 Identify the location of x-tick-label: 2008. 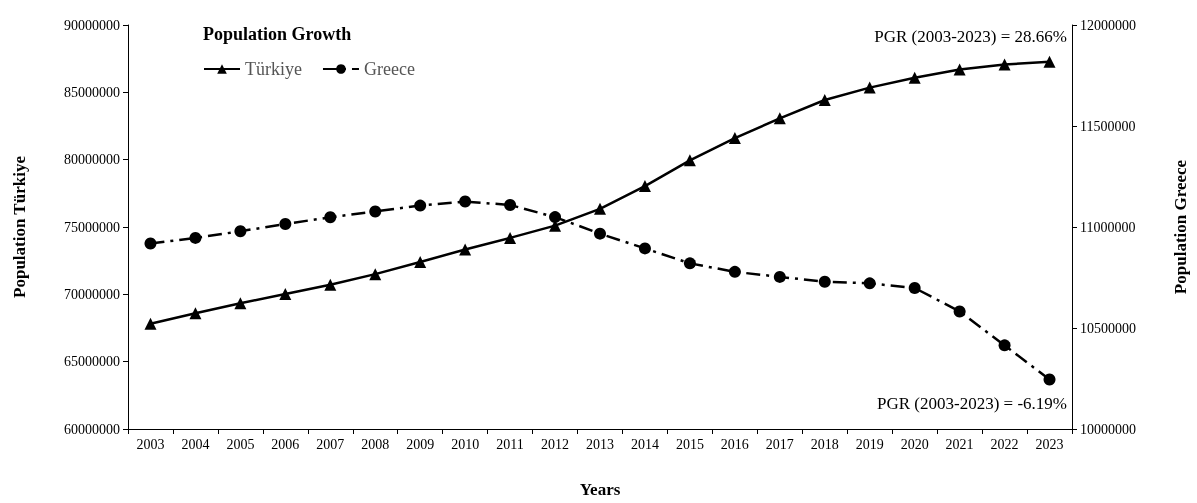
(375, 444).